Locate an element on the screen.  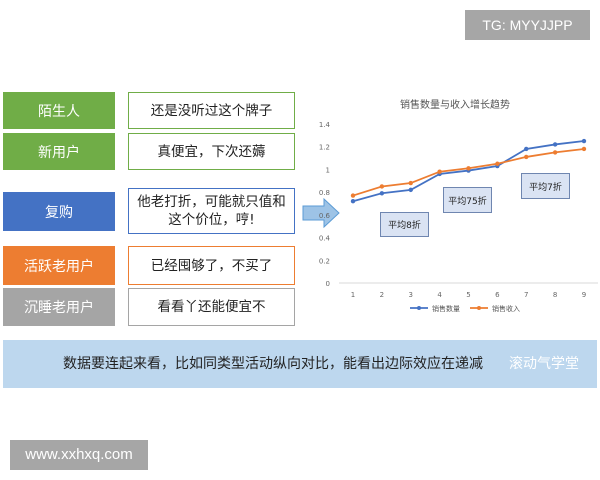
x-tick-label: 9 is located at coordinates (584, 295).